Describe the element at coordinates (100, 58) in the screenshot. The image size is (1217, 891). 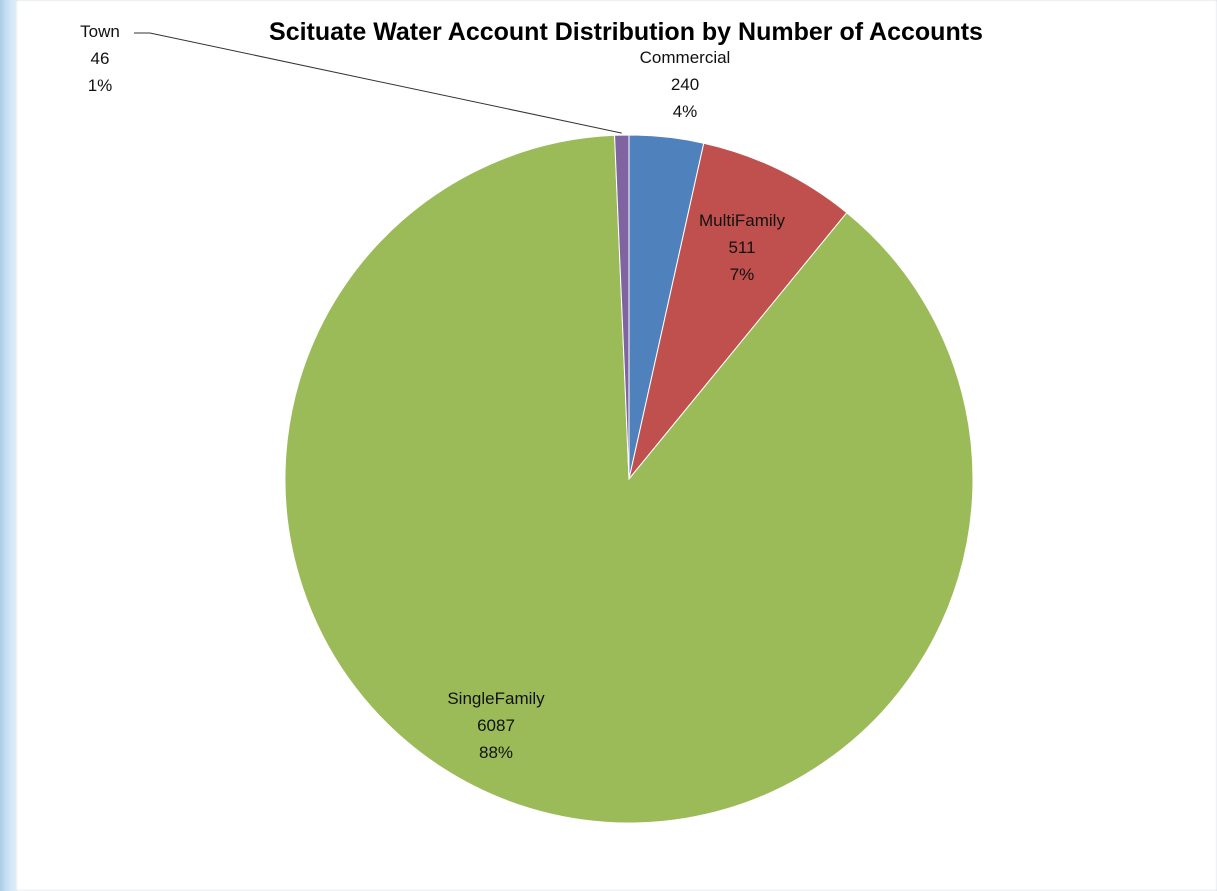
I see `data-label-town-value: 46` at that location.